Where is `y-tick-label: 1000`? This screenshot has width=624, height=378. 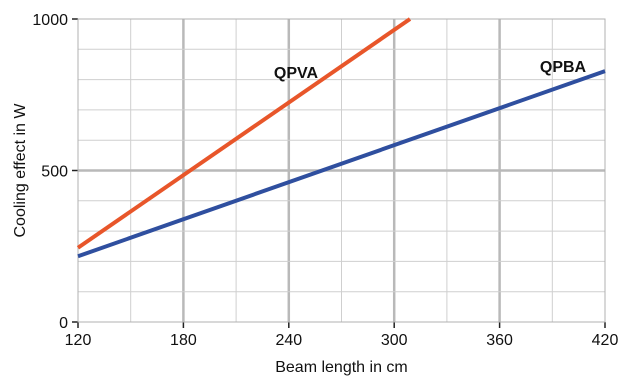
y-tick-label: 1000 is located at coordinates (50, 20).